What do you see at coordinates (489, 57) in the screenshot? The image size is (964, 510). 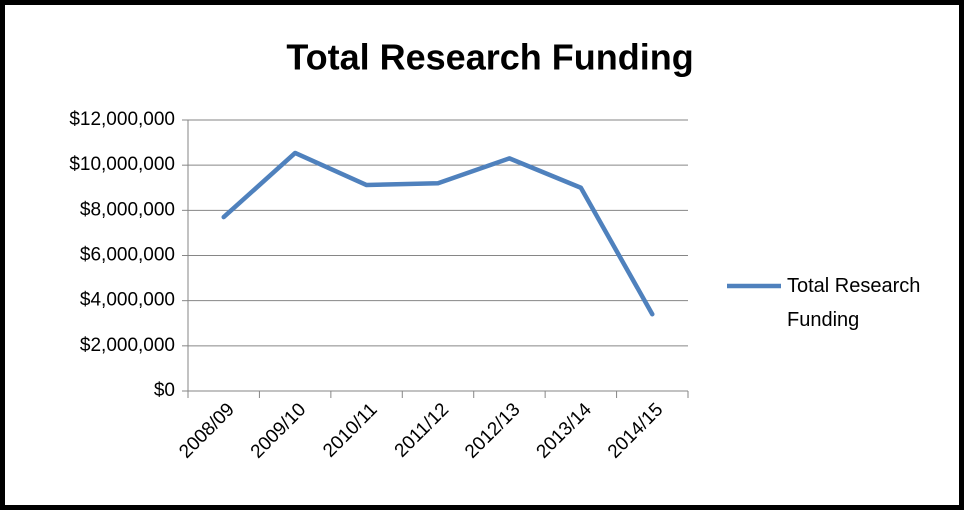 I see `chart-title: Total Research Funding` at bounding box center [489, 57].